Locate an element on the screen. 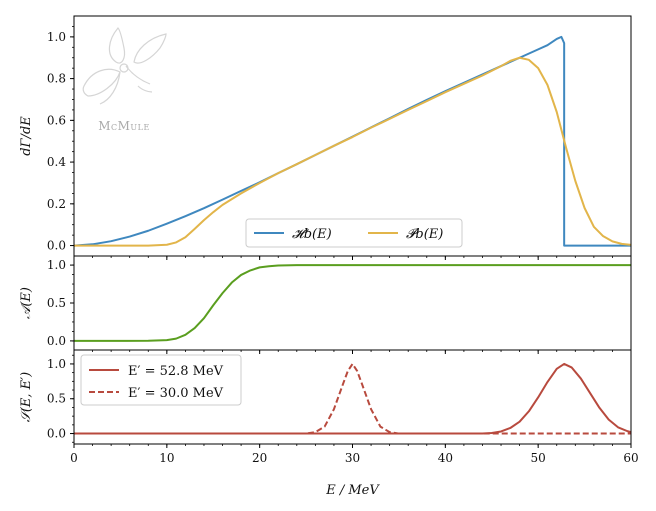 The width and height of the screenshot is (656, 511). xtick-label-1: 10 is located at coordinates (166, 458).